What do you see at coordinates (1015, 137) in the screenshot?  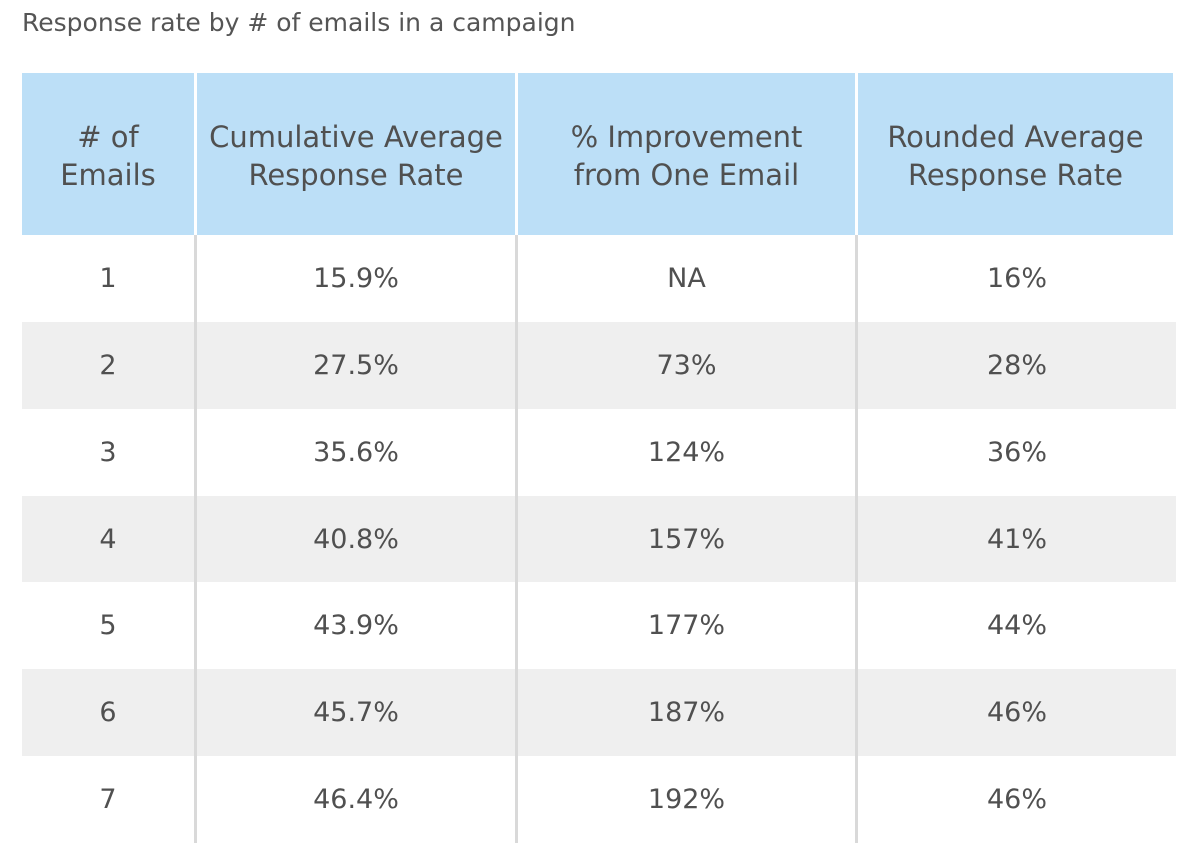 I see `header-line: Rounded Average` at bounding box center [1015, 137].